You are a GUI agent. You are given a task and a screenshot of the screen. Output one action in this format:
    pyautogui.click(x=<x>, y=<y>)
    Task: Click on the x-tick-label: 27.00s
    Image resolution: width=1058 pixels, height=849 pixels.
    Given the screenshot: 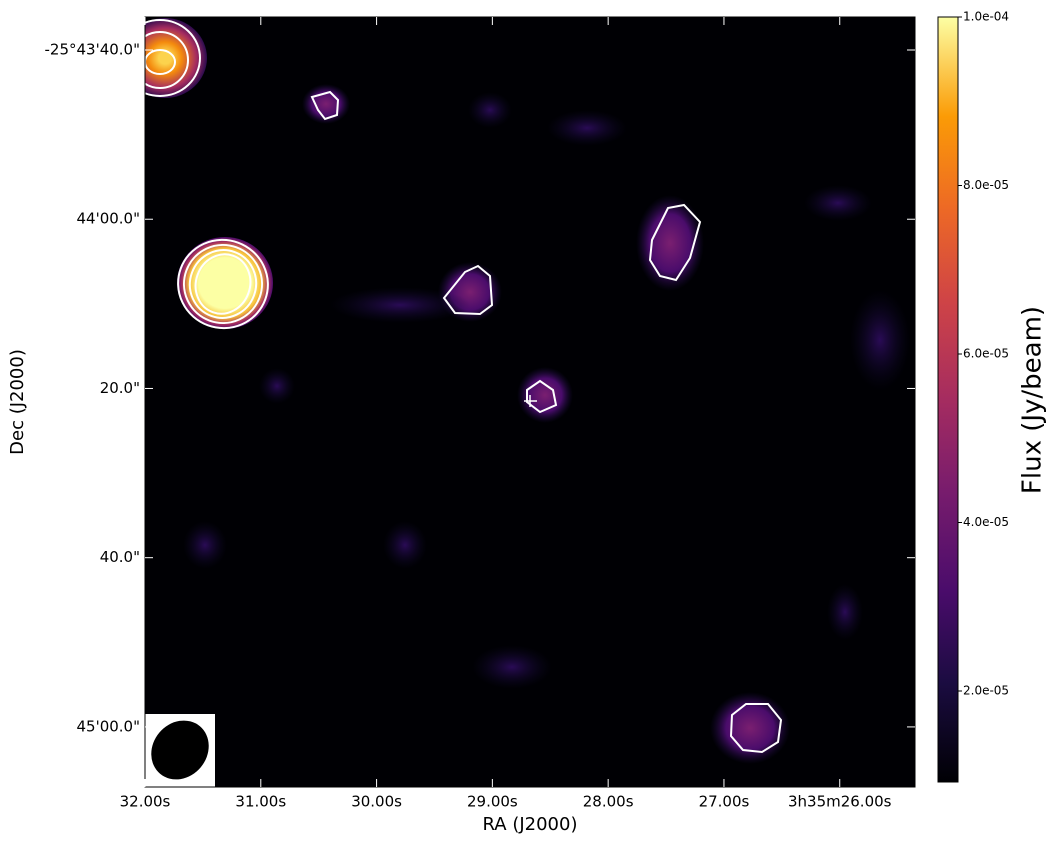 What is the action you would take?
    pyautogui.click(x=724, y=802)
    